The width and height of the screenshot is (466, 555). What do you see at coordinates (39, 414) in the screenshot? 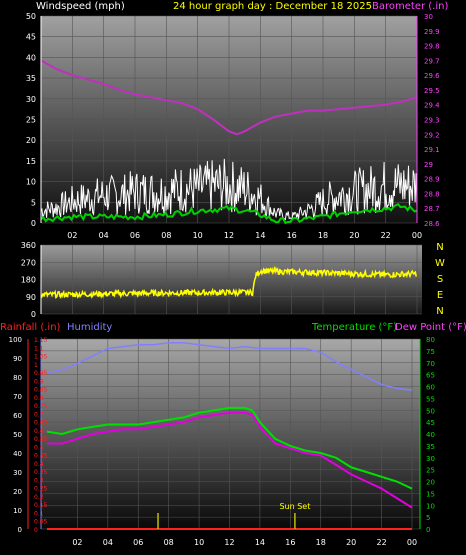
I see `rain-tick-label: 0.7` at bounding box center [39, 414].